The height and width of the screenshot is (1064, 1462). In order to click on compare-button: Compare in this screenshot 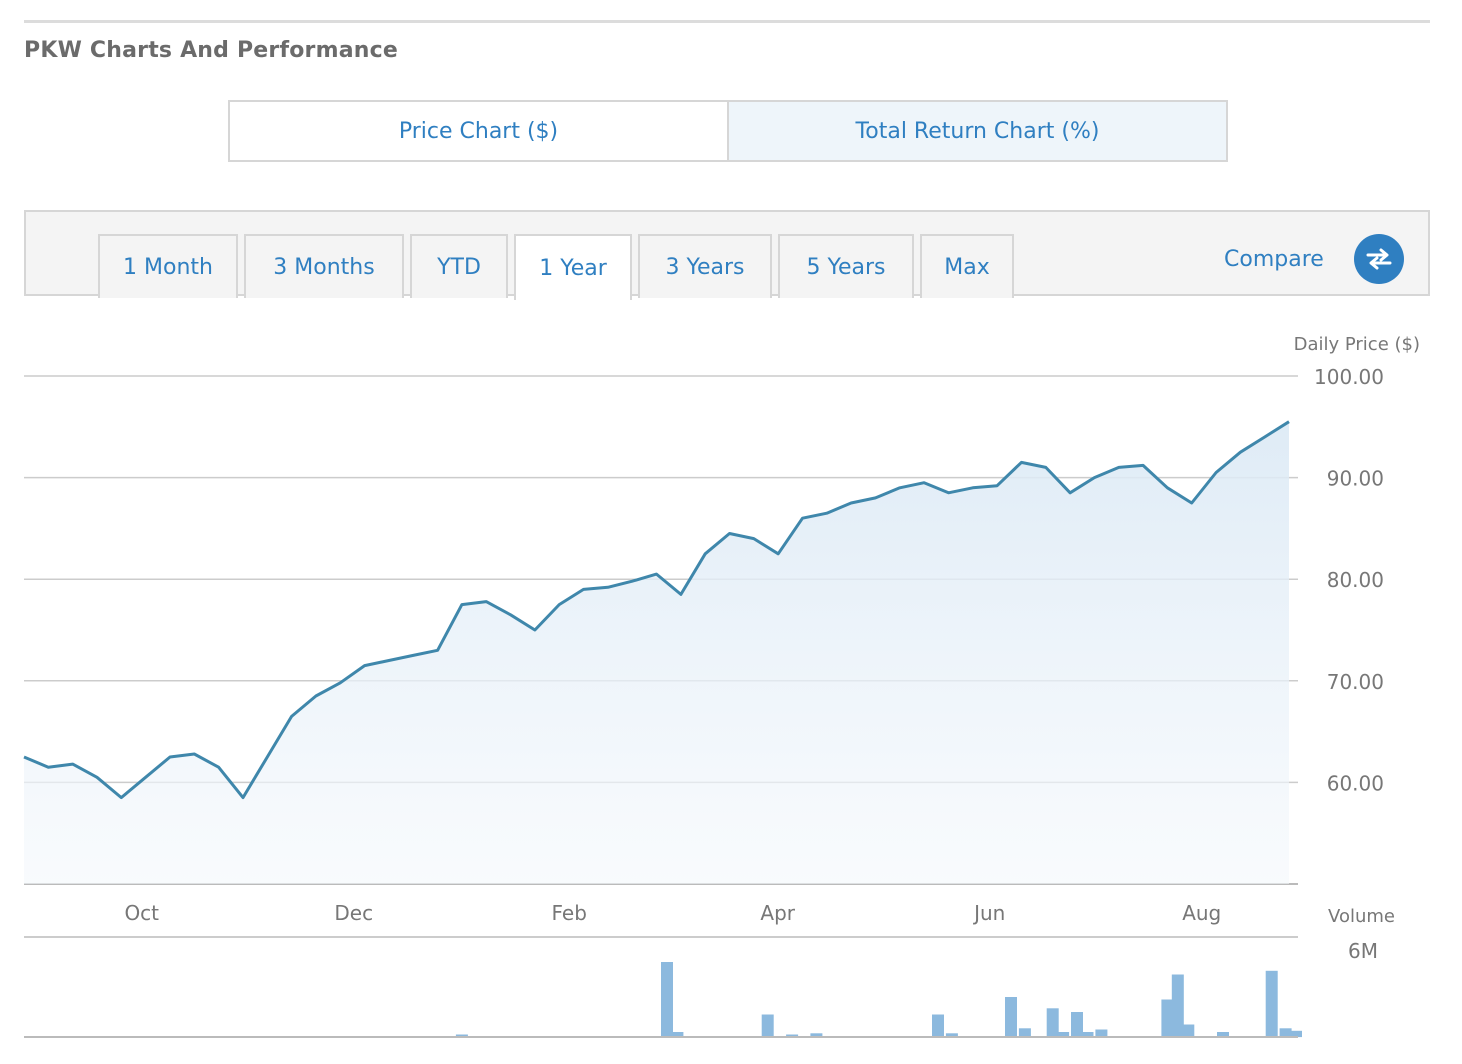, I will do `click(1314, 259)`.